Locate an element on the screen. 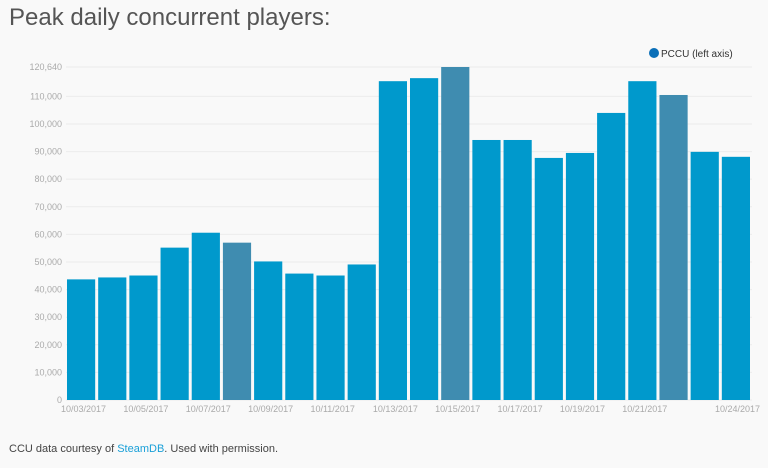  x-tick-label: 10/11/2017 is located at coordinates (332, 409).